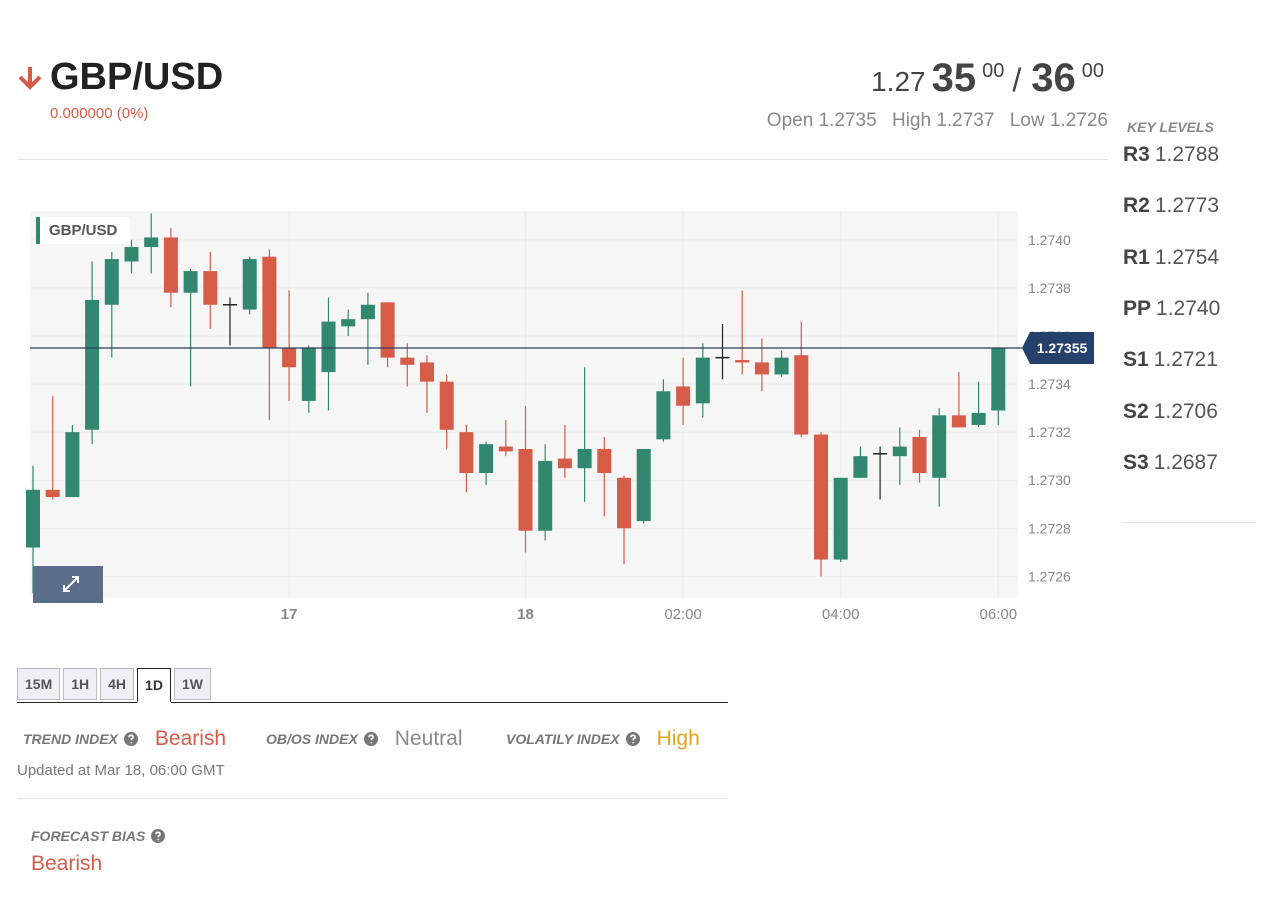 This screenshot has height=910, width=1266. Describe the element at coordinates (1185, 411) in the screenshot. I see `level-value: 1.2706` at that location.